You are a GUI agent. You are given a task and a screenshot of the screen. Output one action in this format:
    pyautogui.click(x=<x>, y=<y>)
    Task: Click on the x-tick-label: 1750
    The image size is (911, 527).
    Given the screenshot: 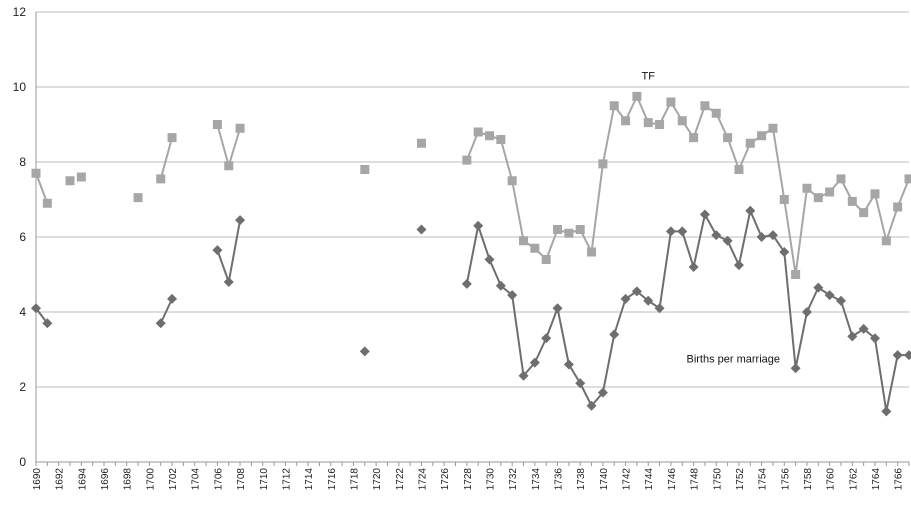 What is the action you would take?
    pyautogui.click(x=717, y=479)
    